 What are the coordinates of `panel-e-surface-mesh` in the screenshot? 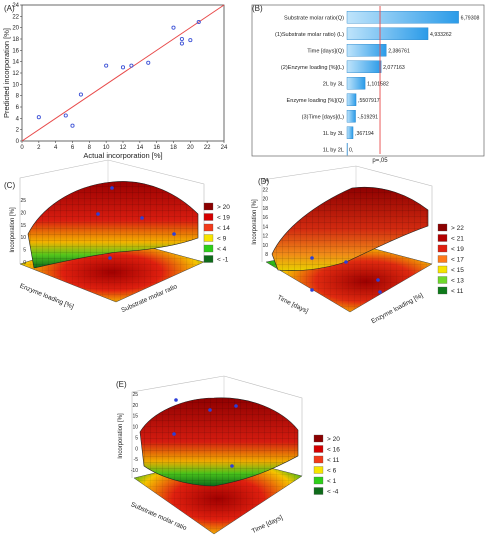 It's located at (219, 441).